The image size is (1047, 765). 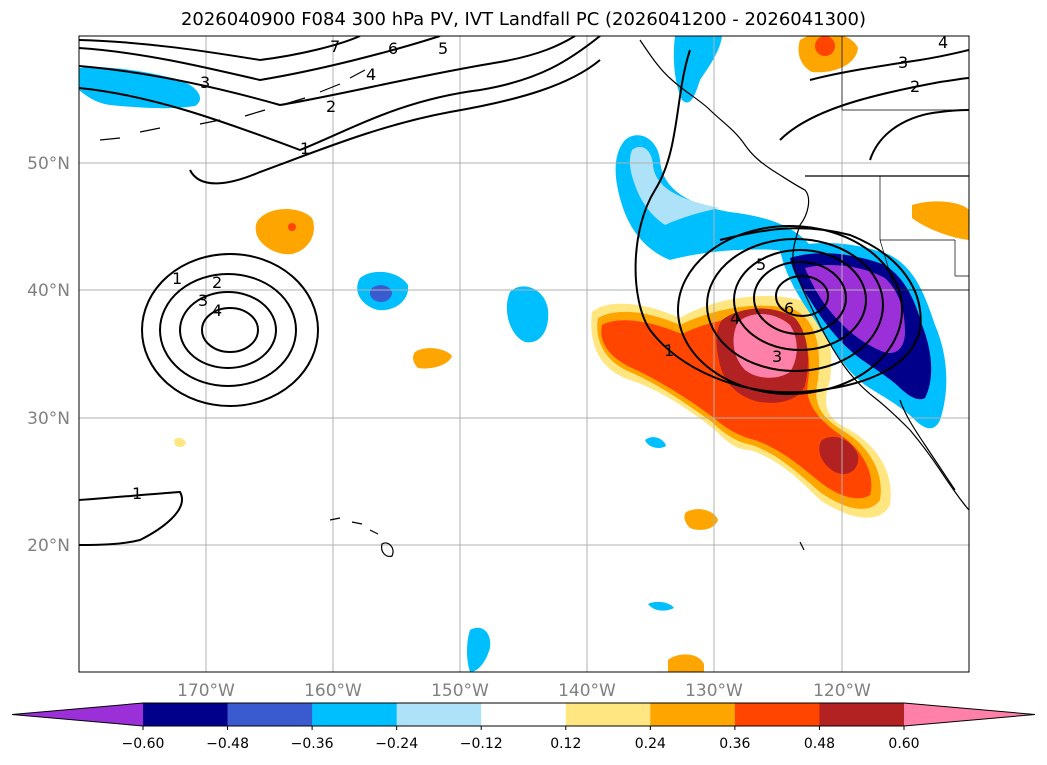 I want to click on aleutian-chain, so click(x=232, y=105).